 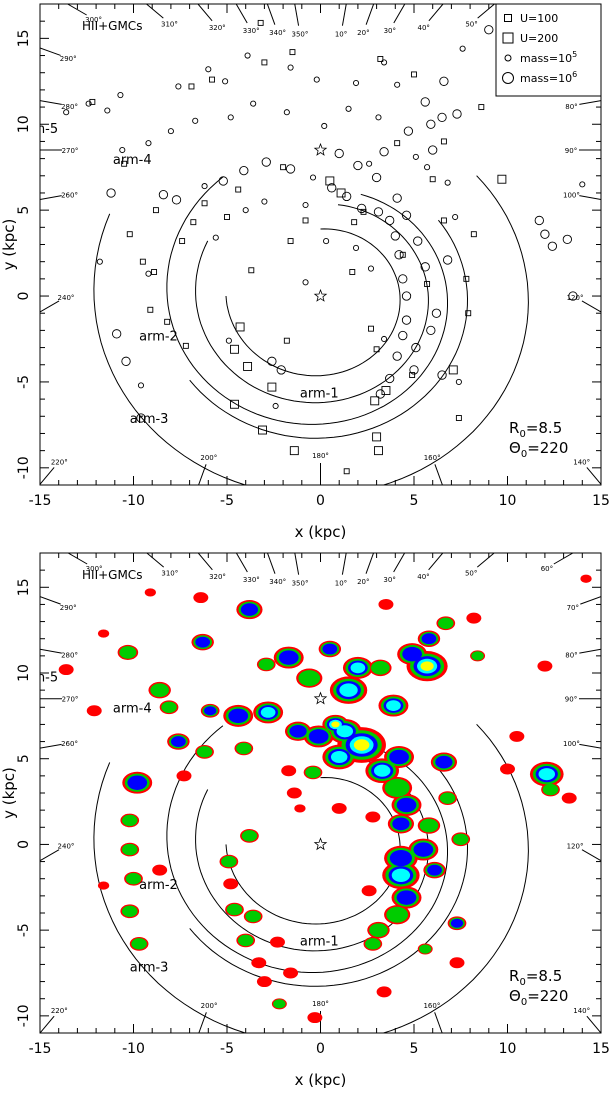 I want to click on arm-label: arm-1, so click(x=319, y=942).